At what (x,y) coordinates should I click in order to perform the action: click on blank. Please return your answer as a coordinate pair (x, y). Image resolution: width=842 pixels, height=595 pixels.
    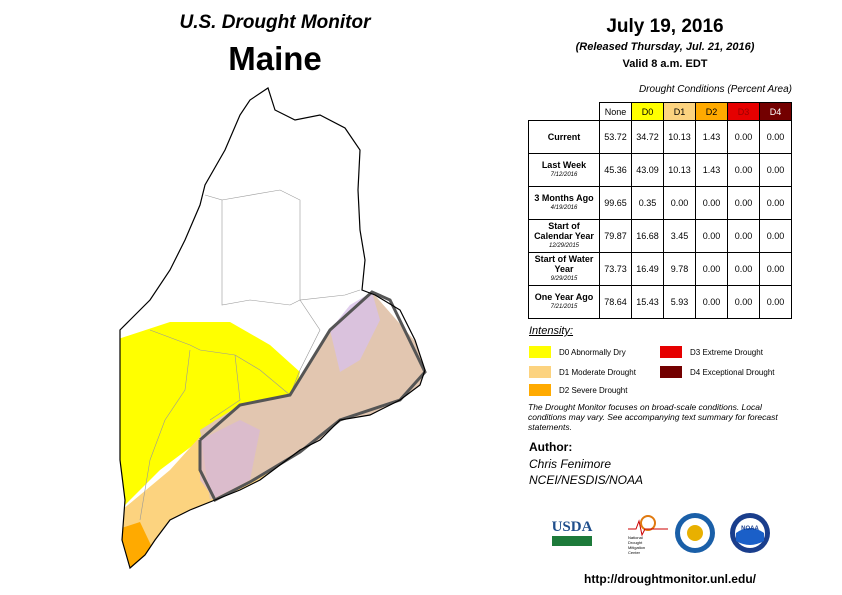
    Looking at the image, I should click on (564, 112).